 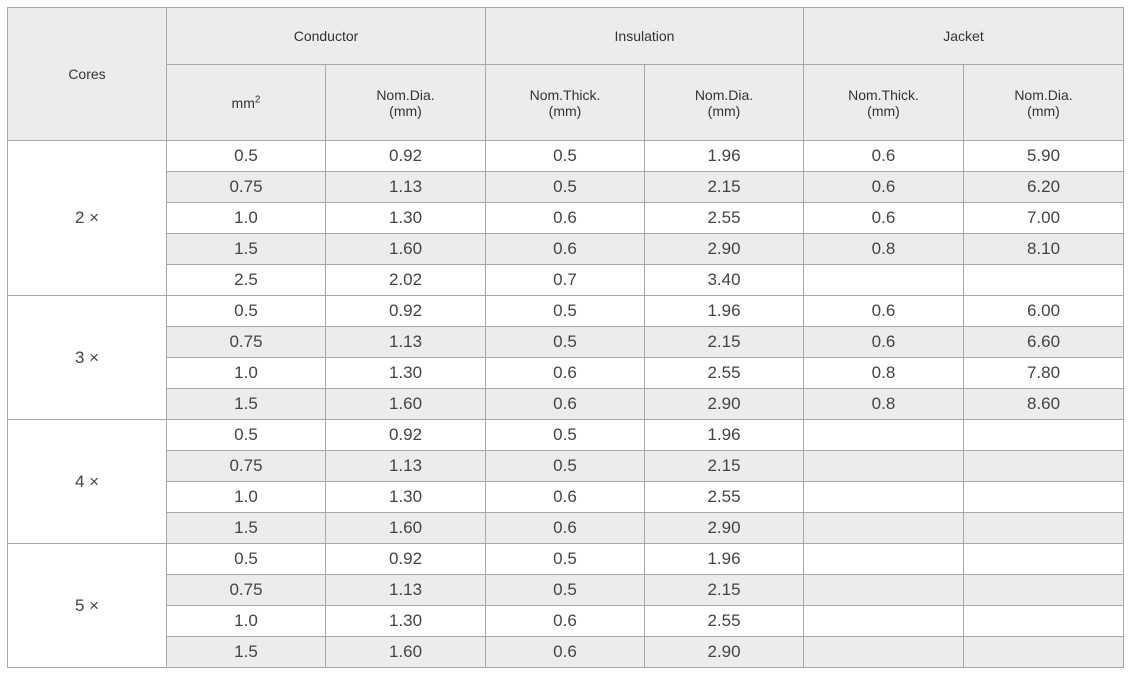 I want to click on table-row: 1.5 1.60 0.6 2.90 0.8 8.10, so click(x=566, y=249).